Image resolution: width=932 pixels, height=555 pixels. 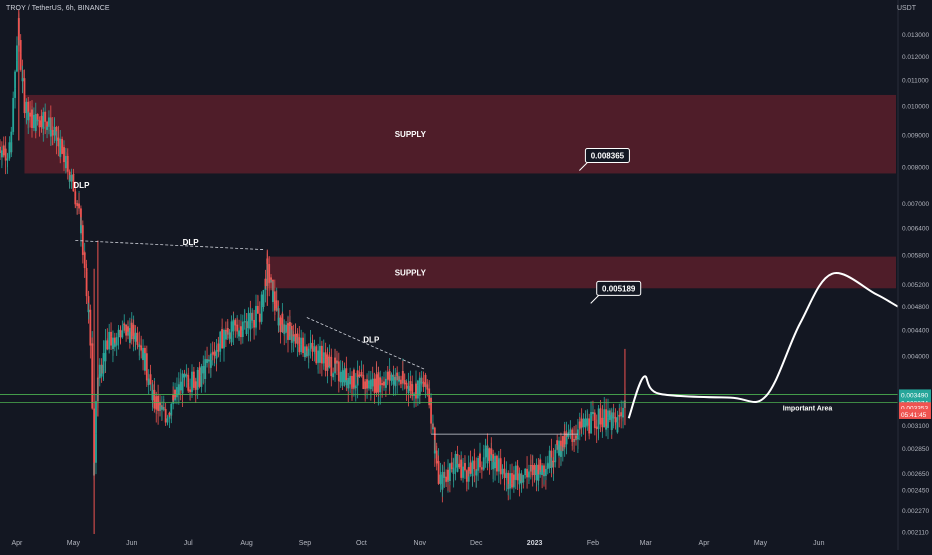 I want to click on y-tick-label: 0.013000, so click(x=915, y=35).